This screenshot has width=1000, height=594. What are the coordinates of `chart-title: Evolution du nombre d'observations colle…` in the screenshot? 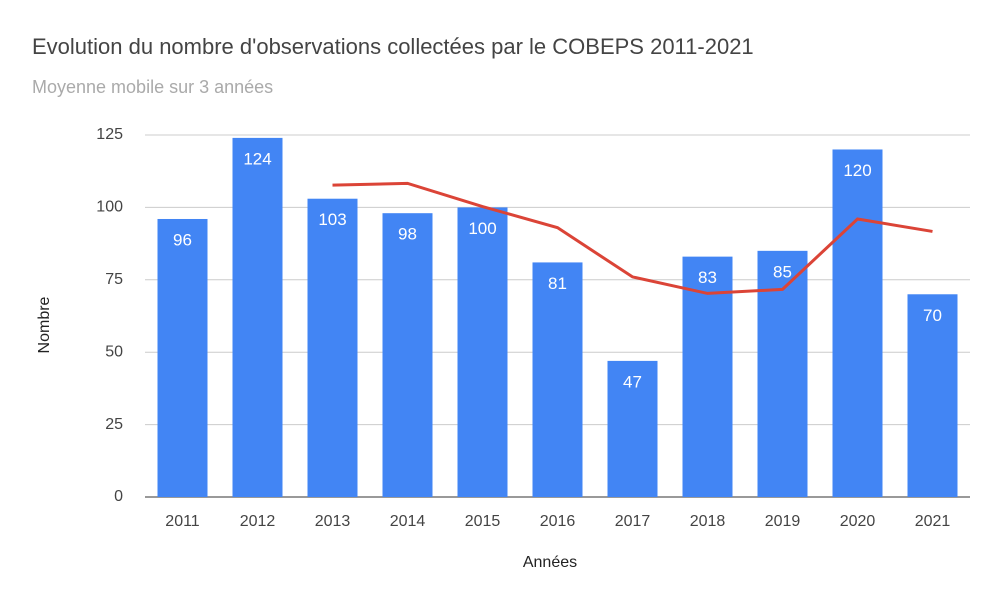 It's located at (393, 46).